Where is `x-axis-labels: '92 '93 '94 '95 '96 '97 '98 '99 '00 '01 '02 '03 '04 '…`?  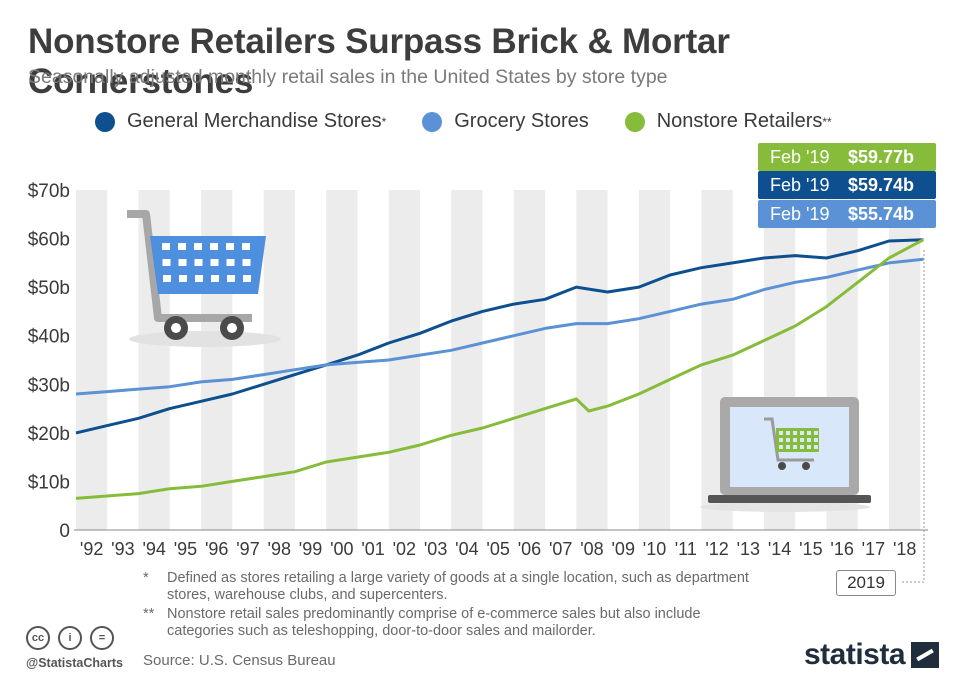
x-axis-labels: '92 '93 '94 '95 '96 '97 '98 '99 '00 '01 '02 '03 '04 '… is located at coordinates (498, 549).